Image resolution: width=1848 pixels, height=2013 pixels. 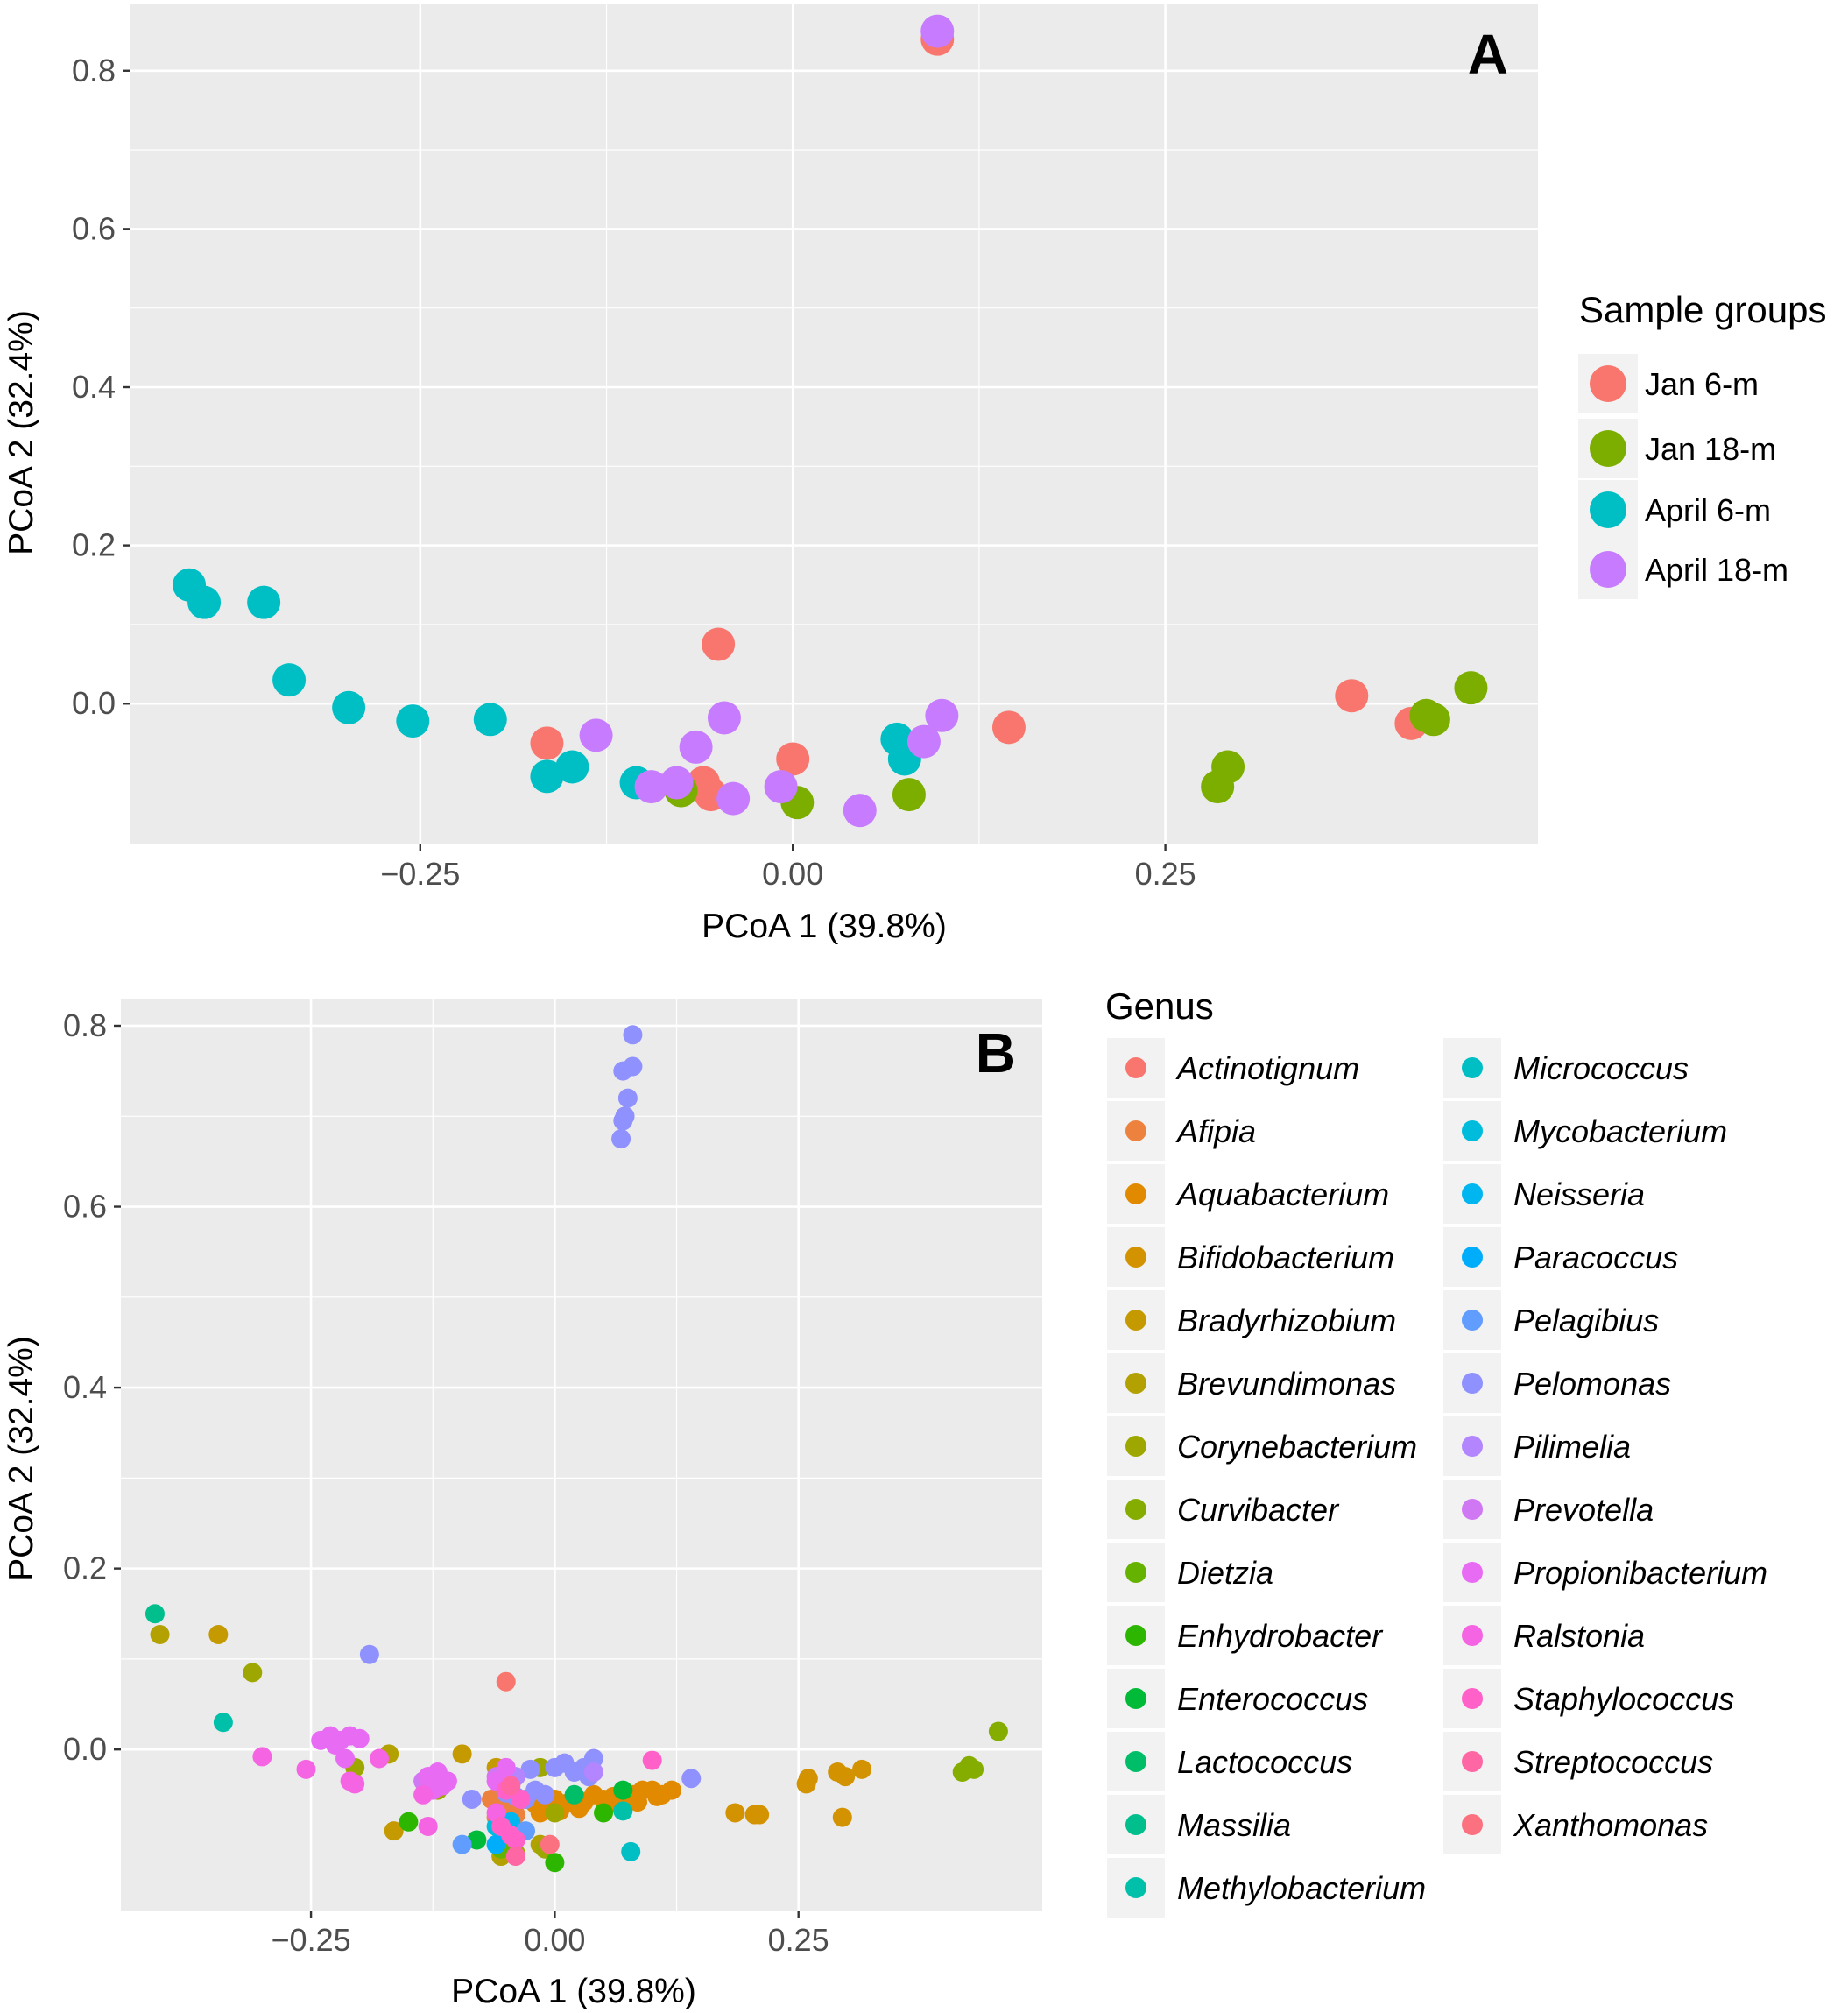 I want to click on legend-a-label: Jan 6-m, so click(x=1702, y=384).